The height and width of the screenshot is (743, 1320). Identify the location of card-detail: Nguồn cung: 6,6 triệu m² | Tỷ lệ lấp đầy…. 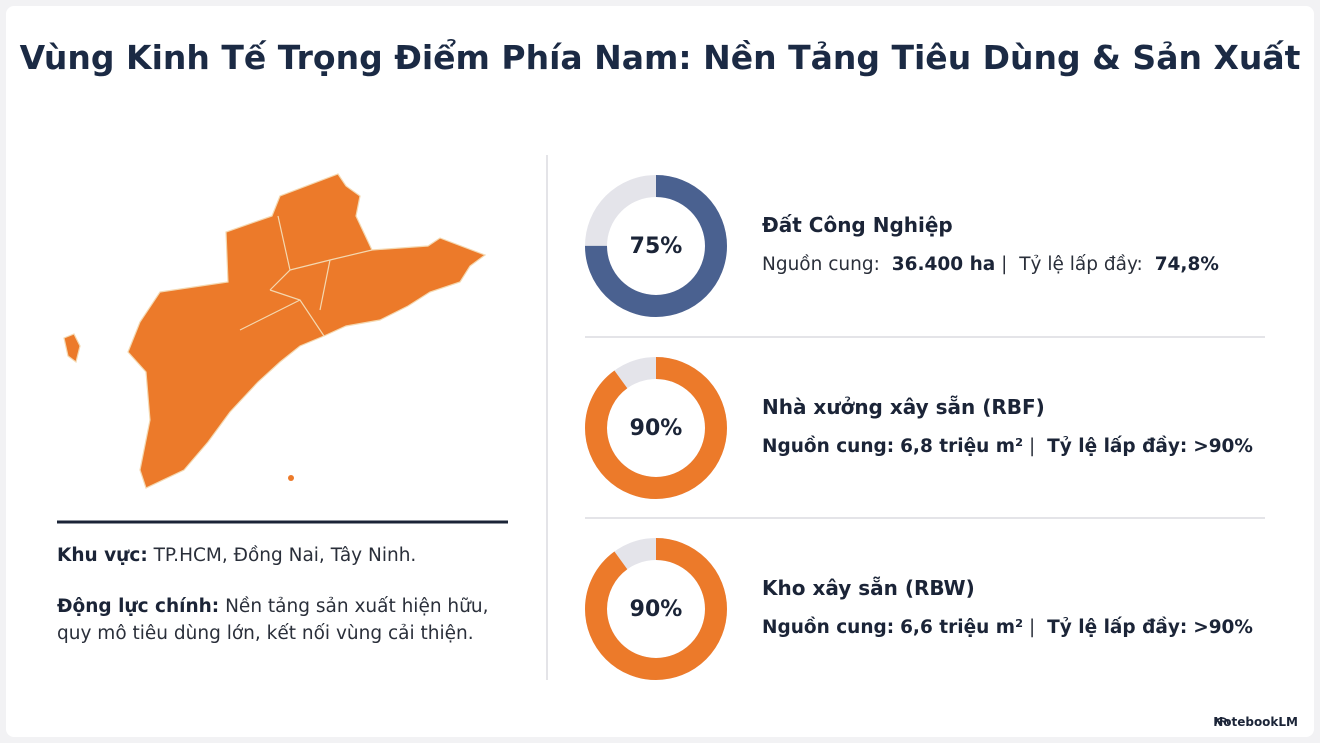
(1007, 627).